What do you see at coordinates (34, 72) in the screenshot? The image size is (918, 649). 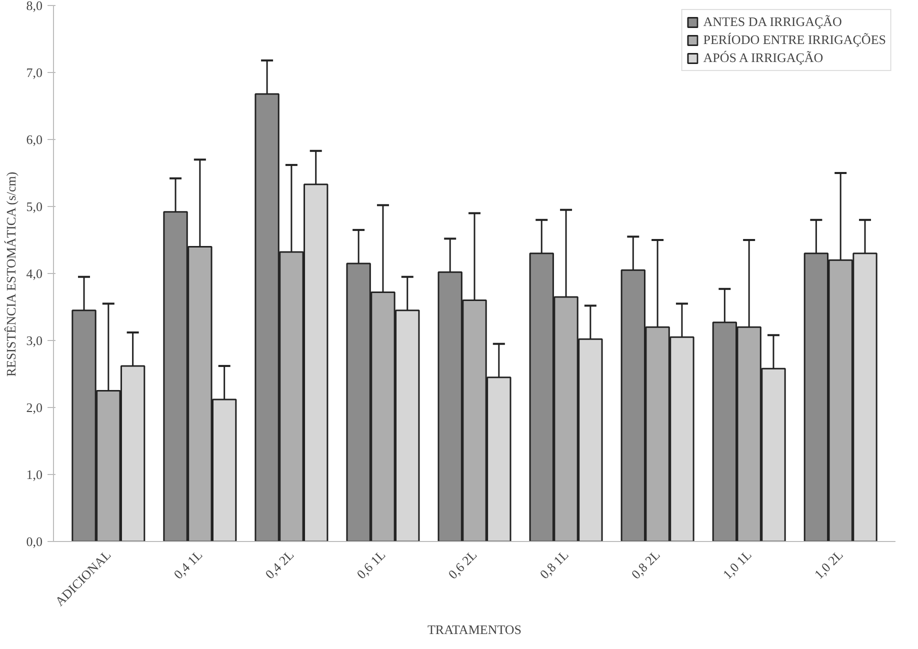 I see `y-tick-label: 7,0` at bounding box center [34, 72].